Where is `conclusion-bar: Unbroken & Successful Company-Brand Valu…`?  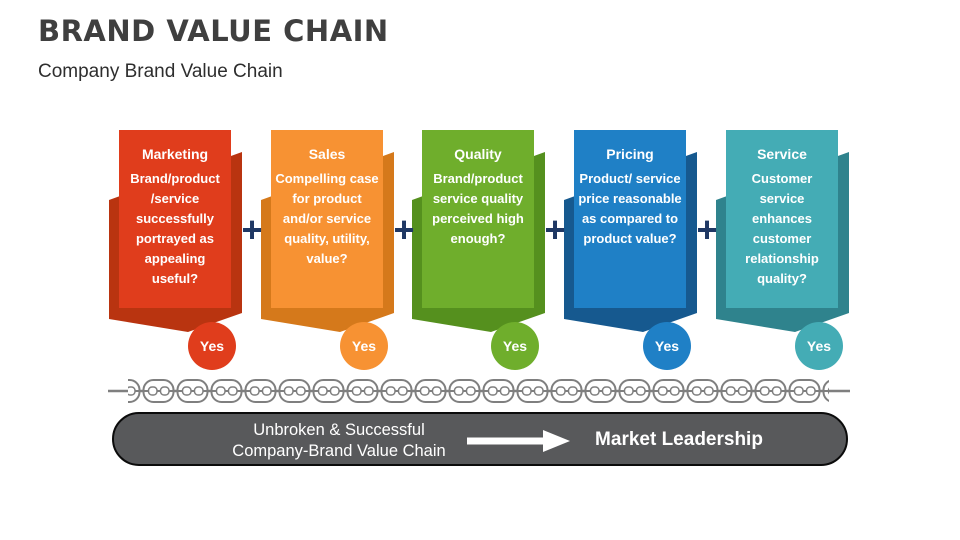
conclusion-bar: Unbroken & Successful Company-Brand Valu… is located at coordinates (480, 439).